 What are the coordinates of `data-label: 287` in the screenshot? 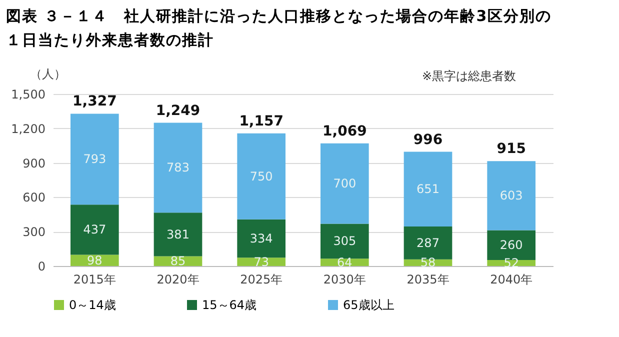 It's located at (428, 243).